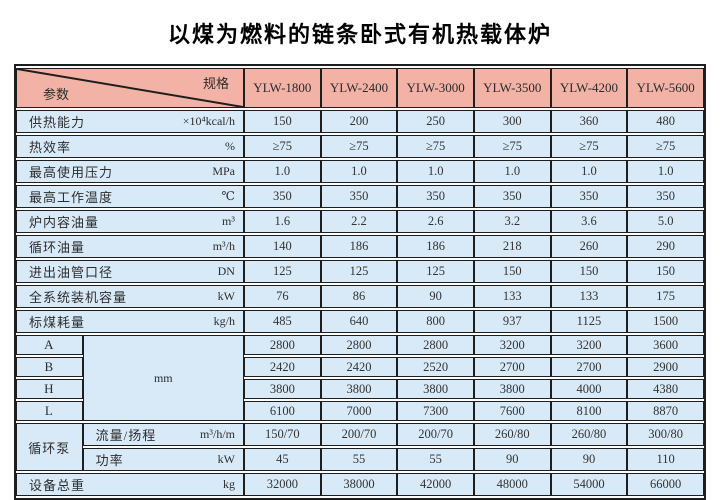 The height and width of the screenshot is (500, 720). I want to click on value-cell: 300, so click(512, 121).